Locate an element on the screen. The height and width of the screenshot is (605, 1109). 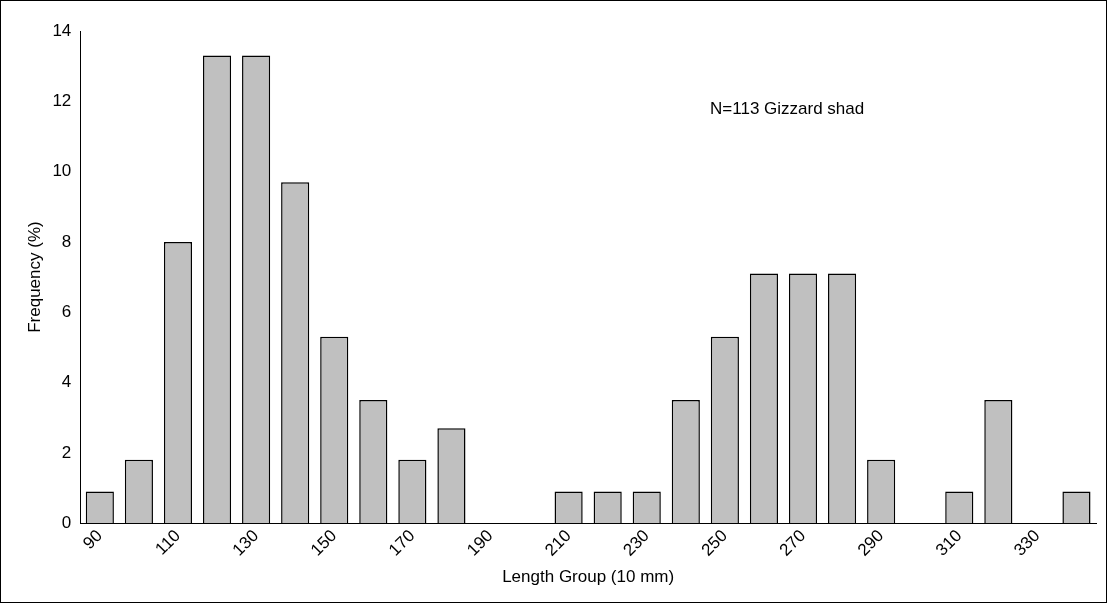
y-tick-label: 10 is located at coordinates (62, 171).